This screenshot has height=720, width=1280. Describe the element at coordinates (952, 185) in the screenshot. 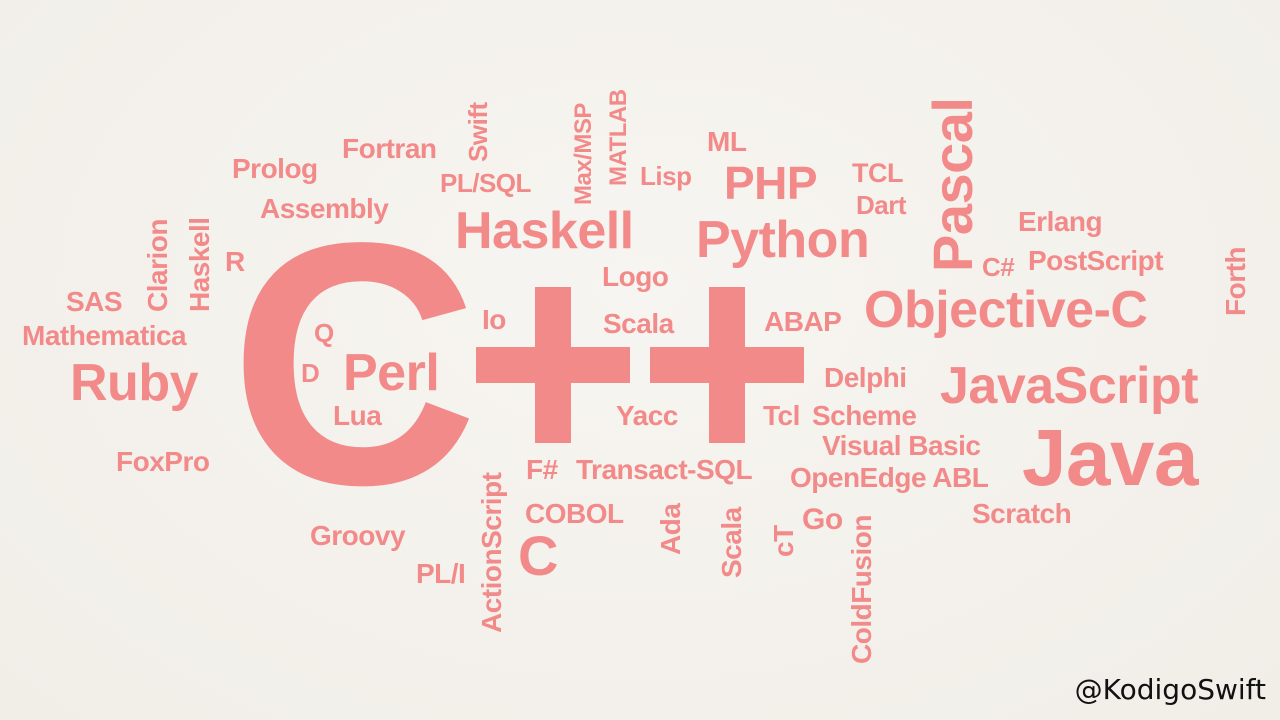

I see `word-pascal: Pascal` at that location.